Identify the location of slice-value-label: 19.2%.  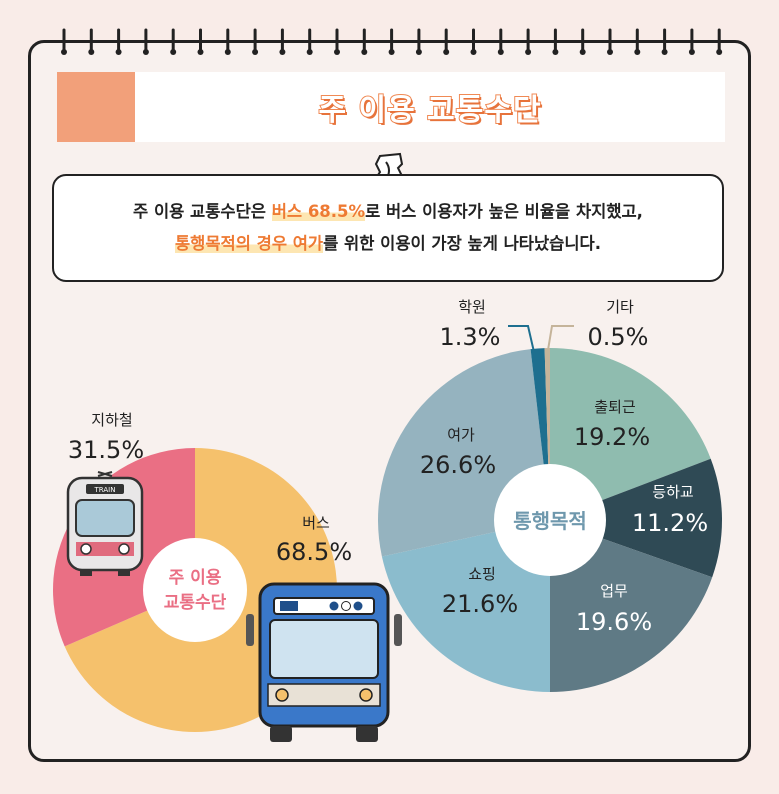
(612, 437).